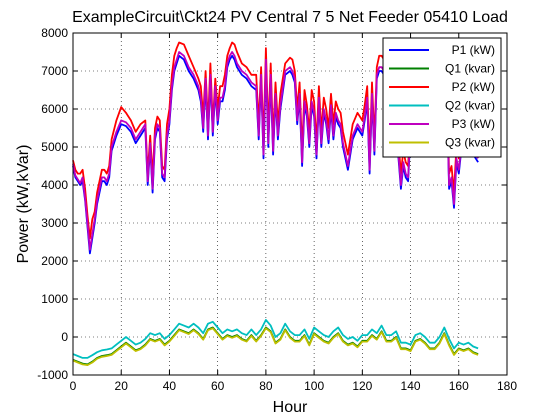 The image size is (560, 420). I want to click on x-tick-label: 120, so click(362, 386).